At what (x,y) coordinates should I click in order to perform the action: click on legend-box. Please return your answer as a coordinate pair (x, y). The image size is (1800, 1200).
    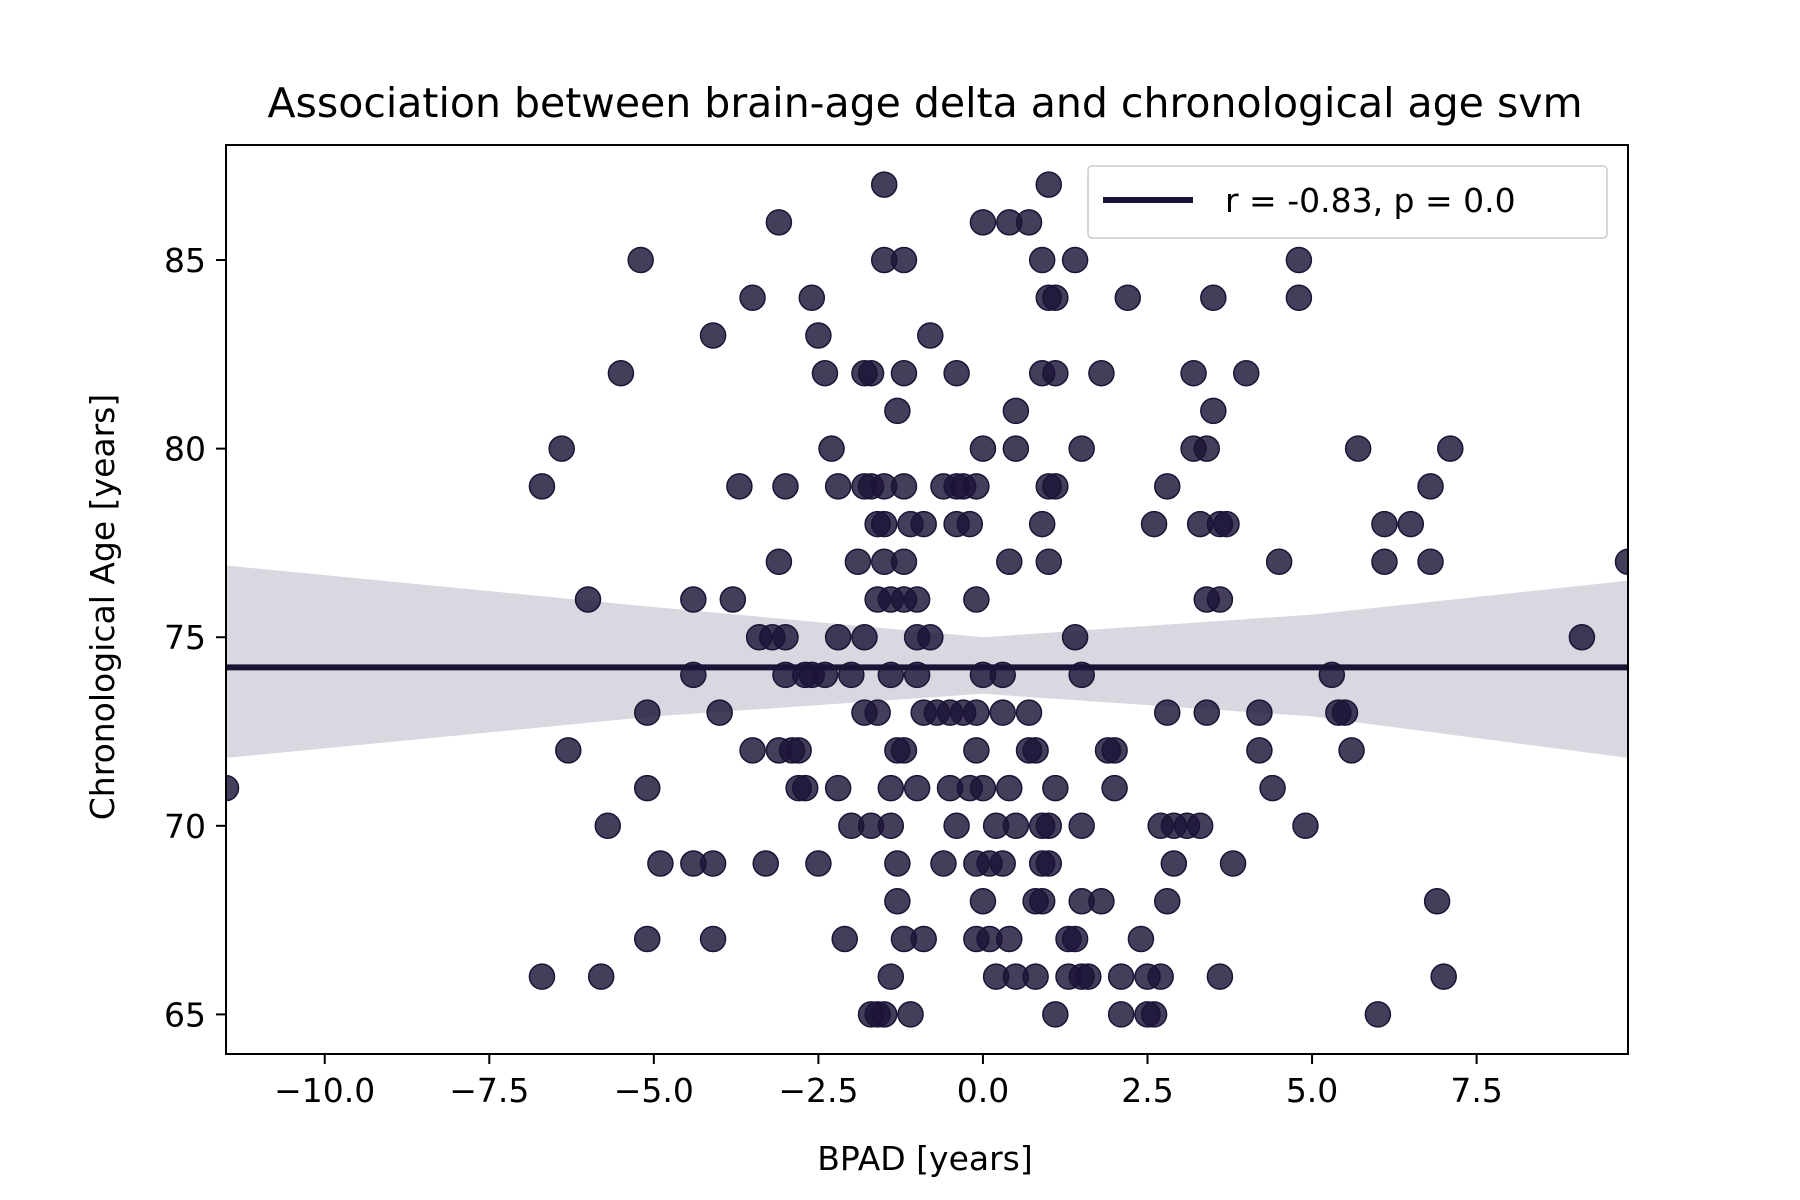
    Looking at the image, I should click on (1347, 202).